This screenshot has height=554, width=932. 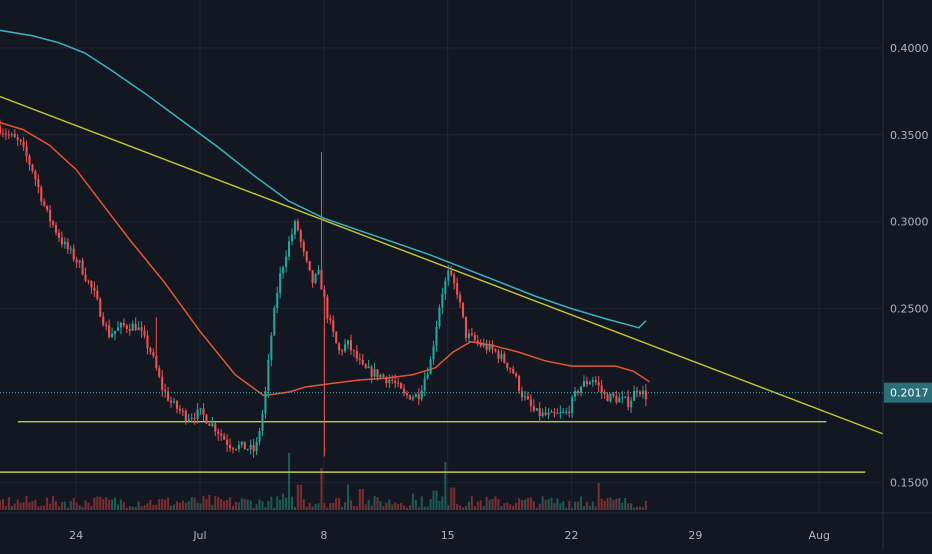 I want to click on price-axis: 0.1500 0.2500 0.3000 0.3500 0.4000, so click(x=909, y=266).